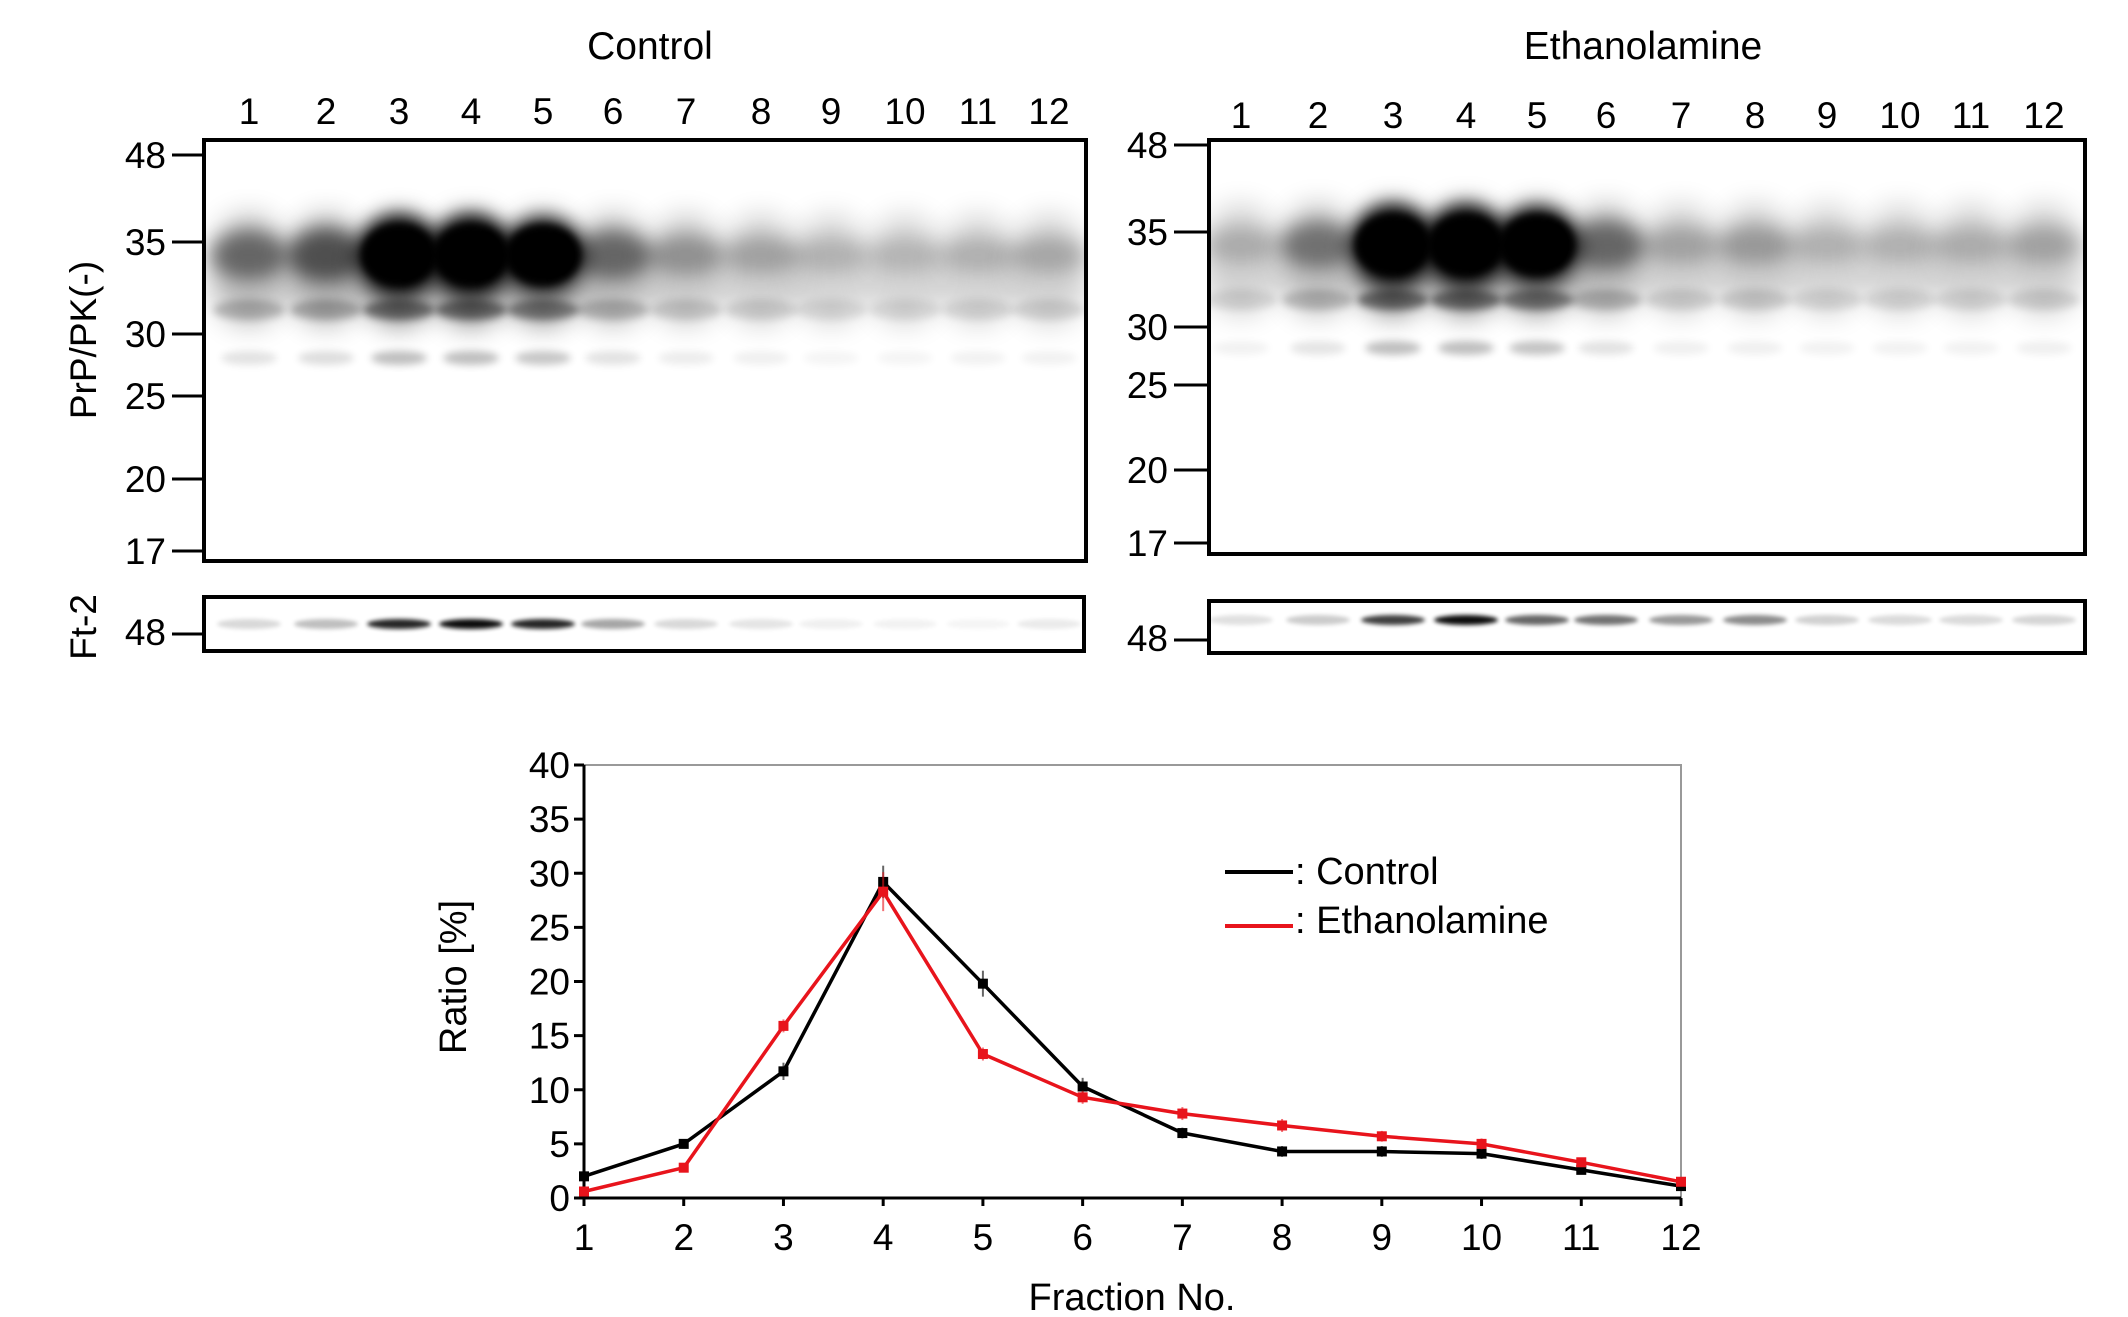  Describe the element at coordinates (1147, 638) in the screenshot. I see `ethanolamine-ft2-marker: 48` at that location.